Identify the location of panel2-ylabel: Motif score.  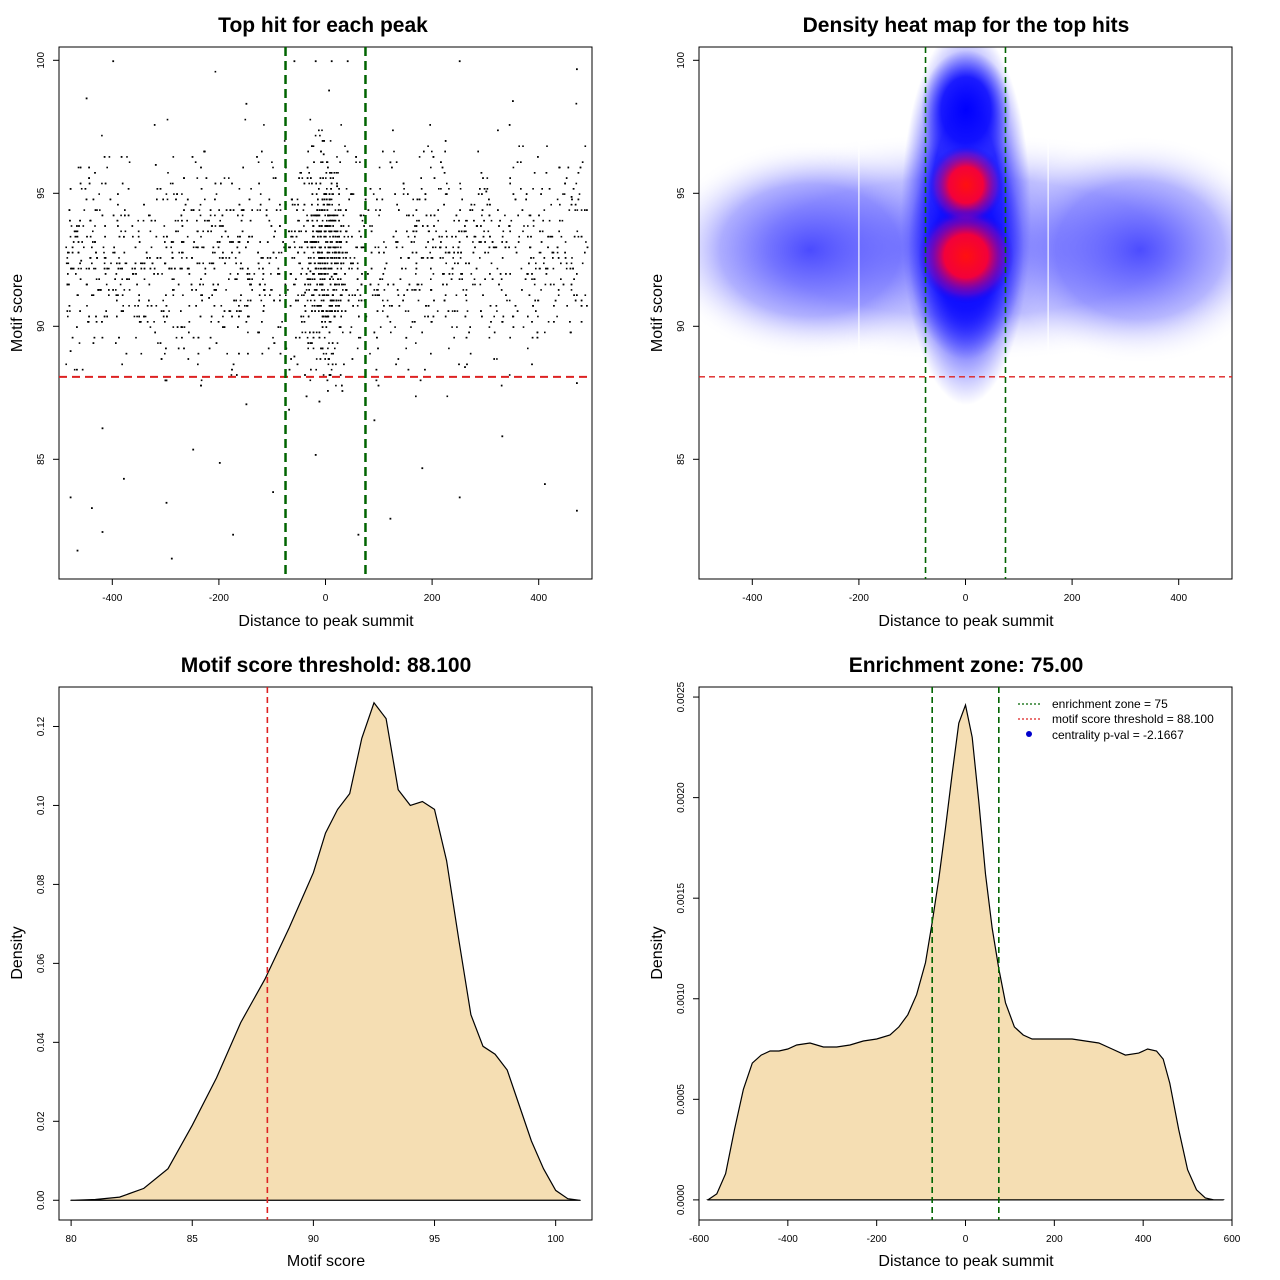
(657, 313).